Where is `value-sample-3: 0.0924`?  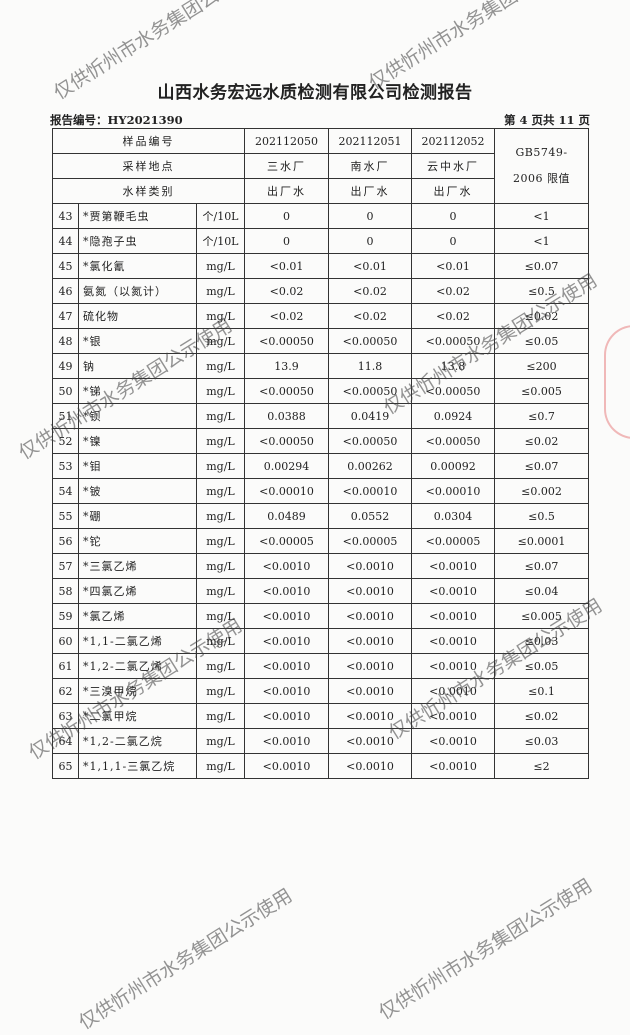 value-sample-3: 0.0924 is located at coordinates (453, 416).